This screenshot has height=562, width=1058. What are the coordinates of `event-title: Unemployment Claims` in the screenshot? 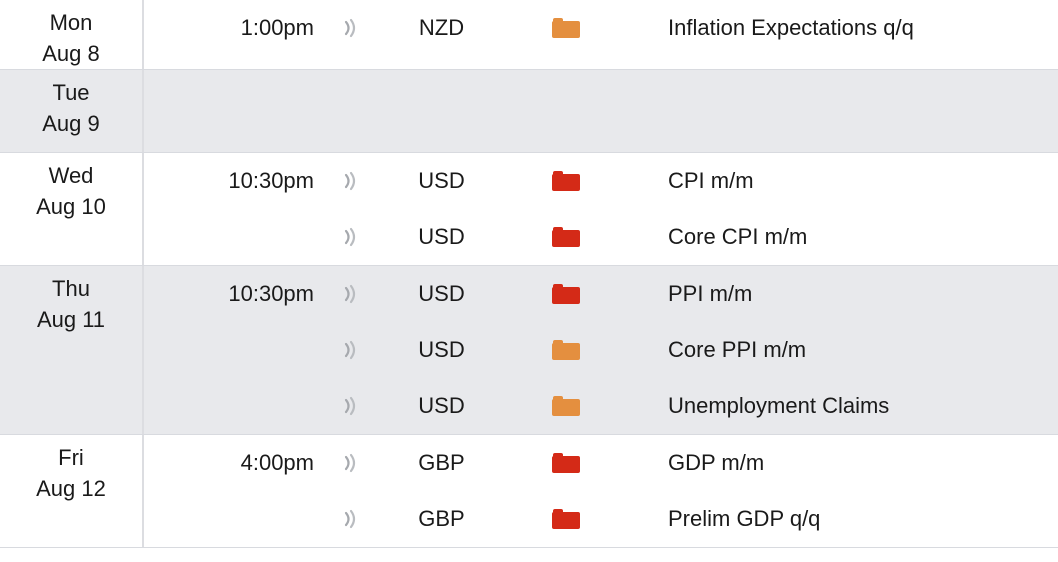 It's located at (779, 405).